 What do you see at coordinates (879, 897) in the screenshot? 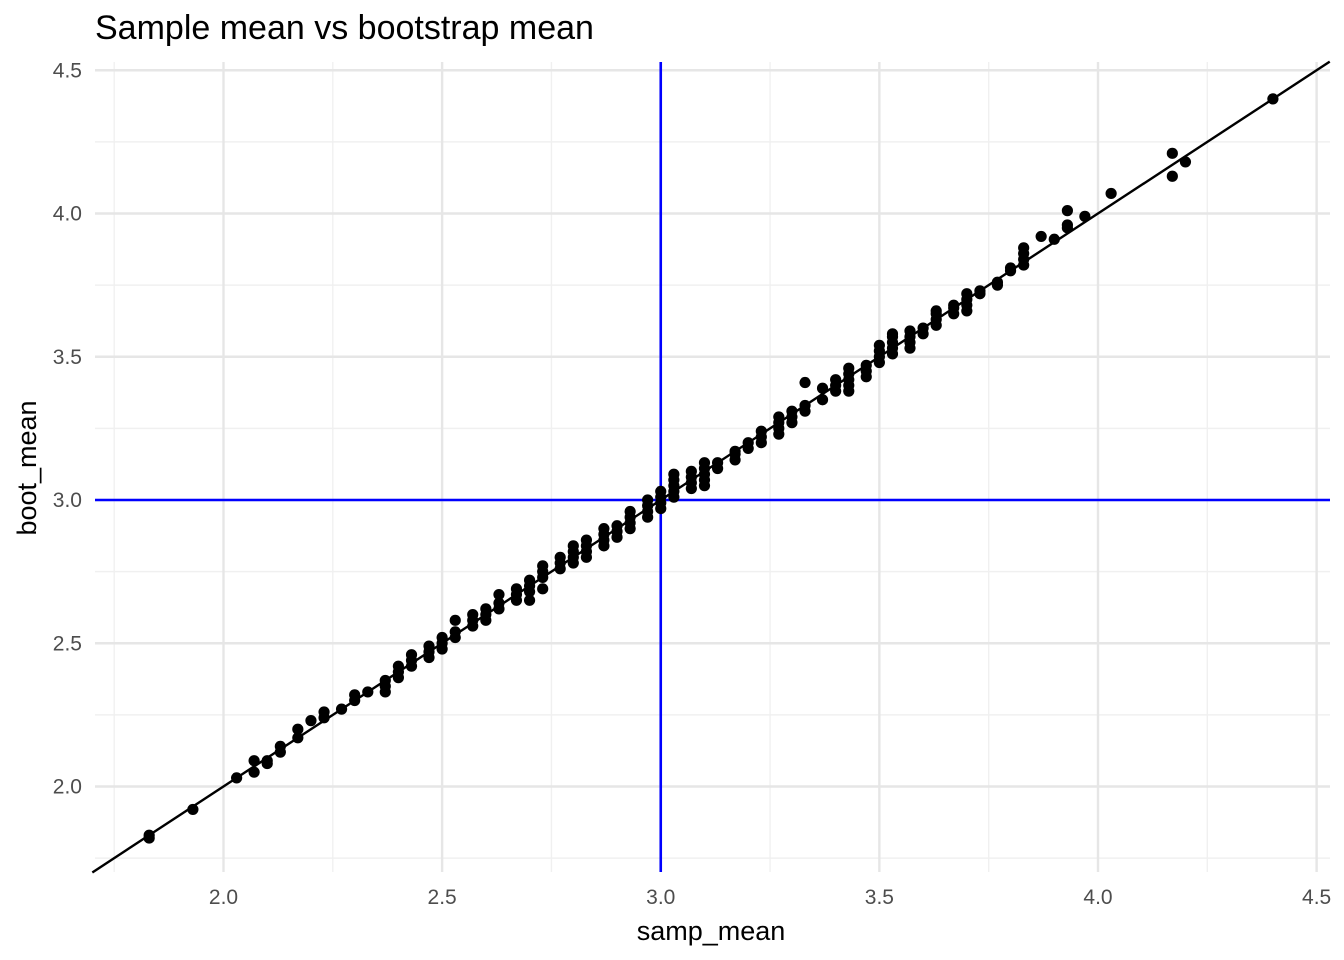
I see `x-tick-label: 3.5` at bounding box center [879, 897].